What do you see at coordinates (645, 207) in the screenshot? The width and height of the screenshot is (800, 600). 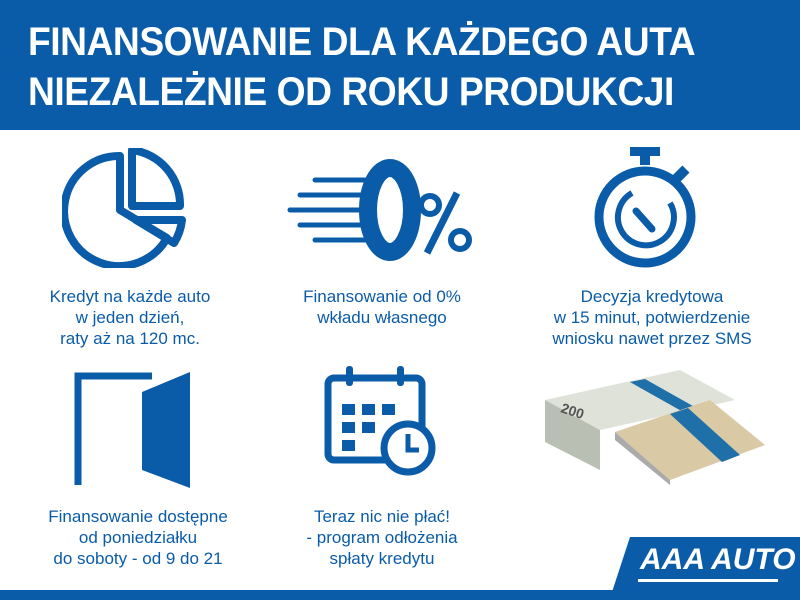 I see `stopwatch-icon` at bounding box center [645, 207].